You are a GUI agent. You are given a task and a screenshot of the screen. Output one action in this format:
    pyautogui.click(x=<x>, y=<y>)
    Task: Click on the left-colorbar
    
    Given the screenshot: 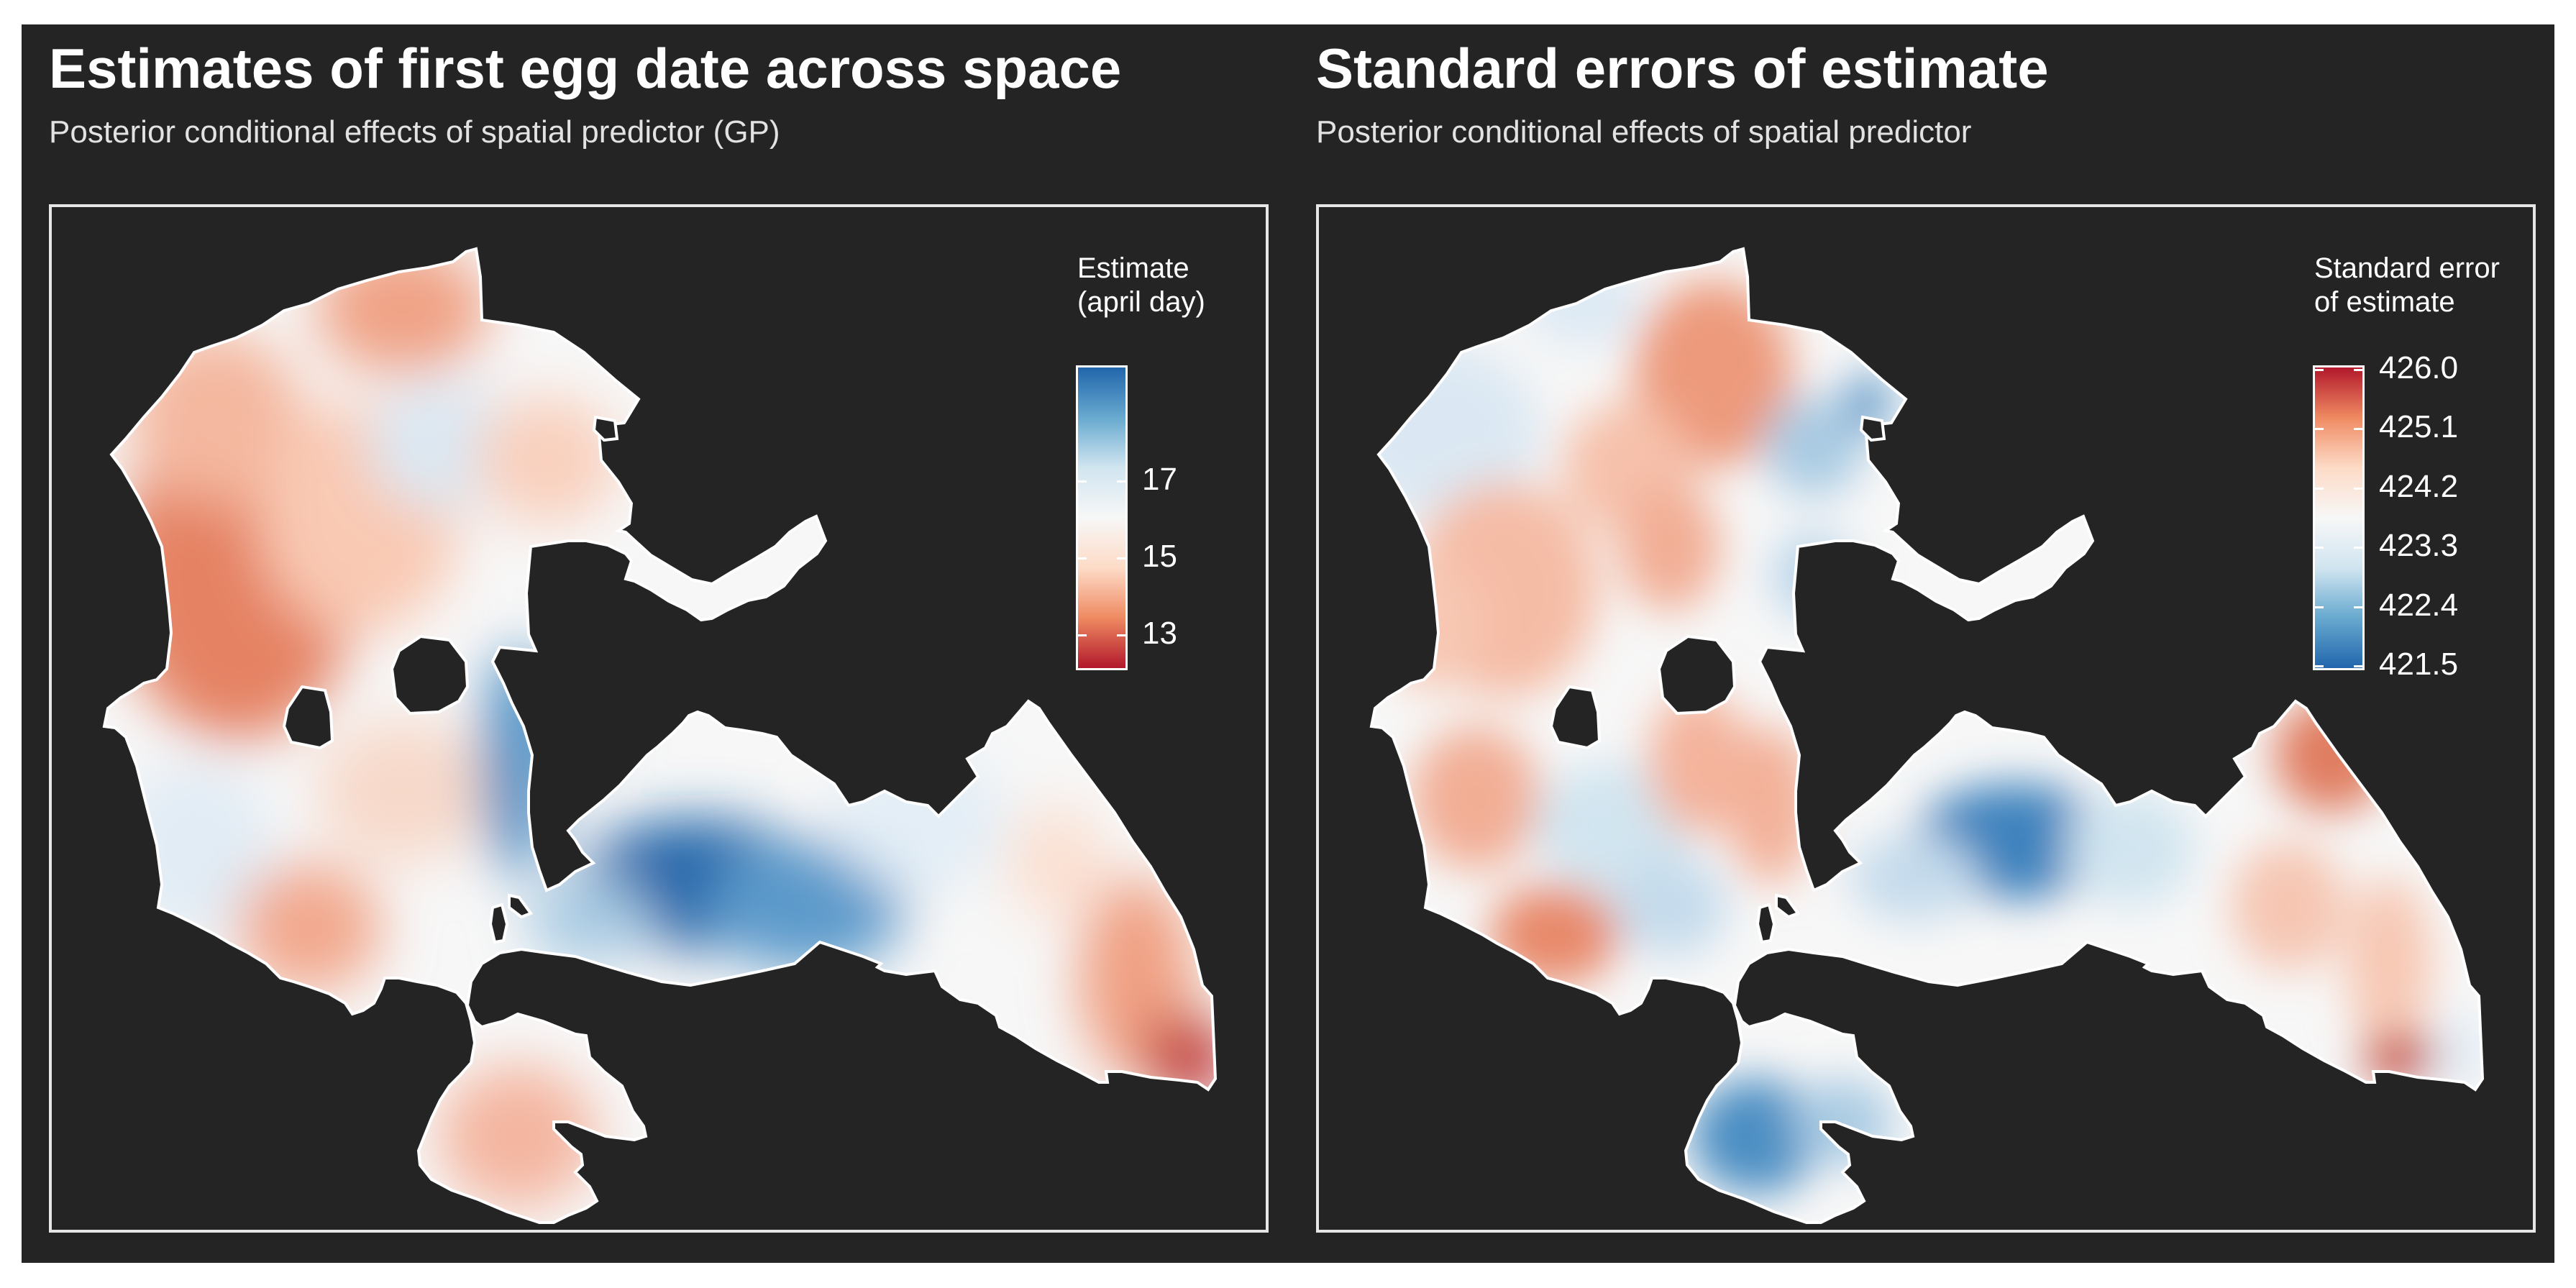 What is the action you would take?
    pyautogui.click(x=1102, y=517)
    